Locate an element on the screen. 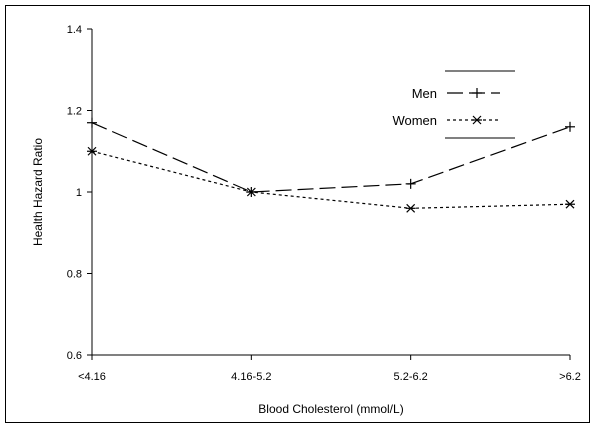 Image resolution: width=596 pixels, height=429 pixels. y-tick-label: 0.8 is located at coordinates (74, 275).